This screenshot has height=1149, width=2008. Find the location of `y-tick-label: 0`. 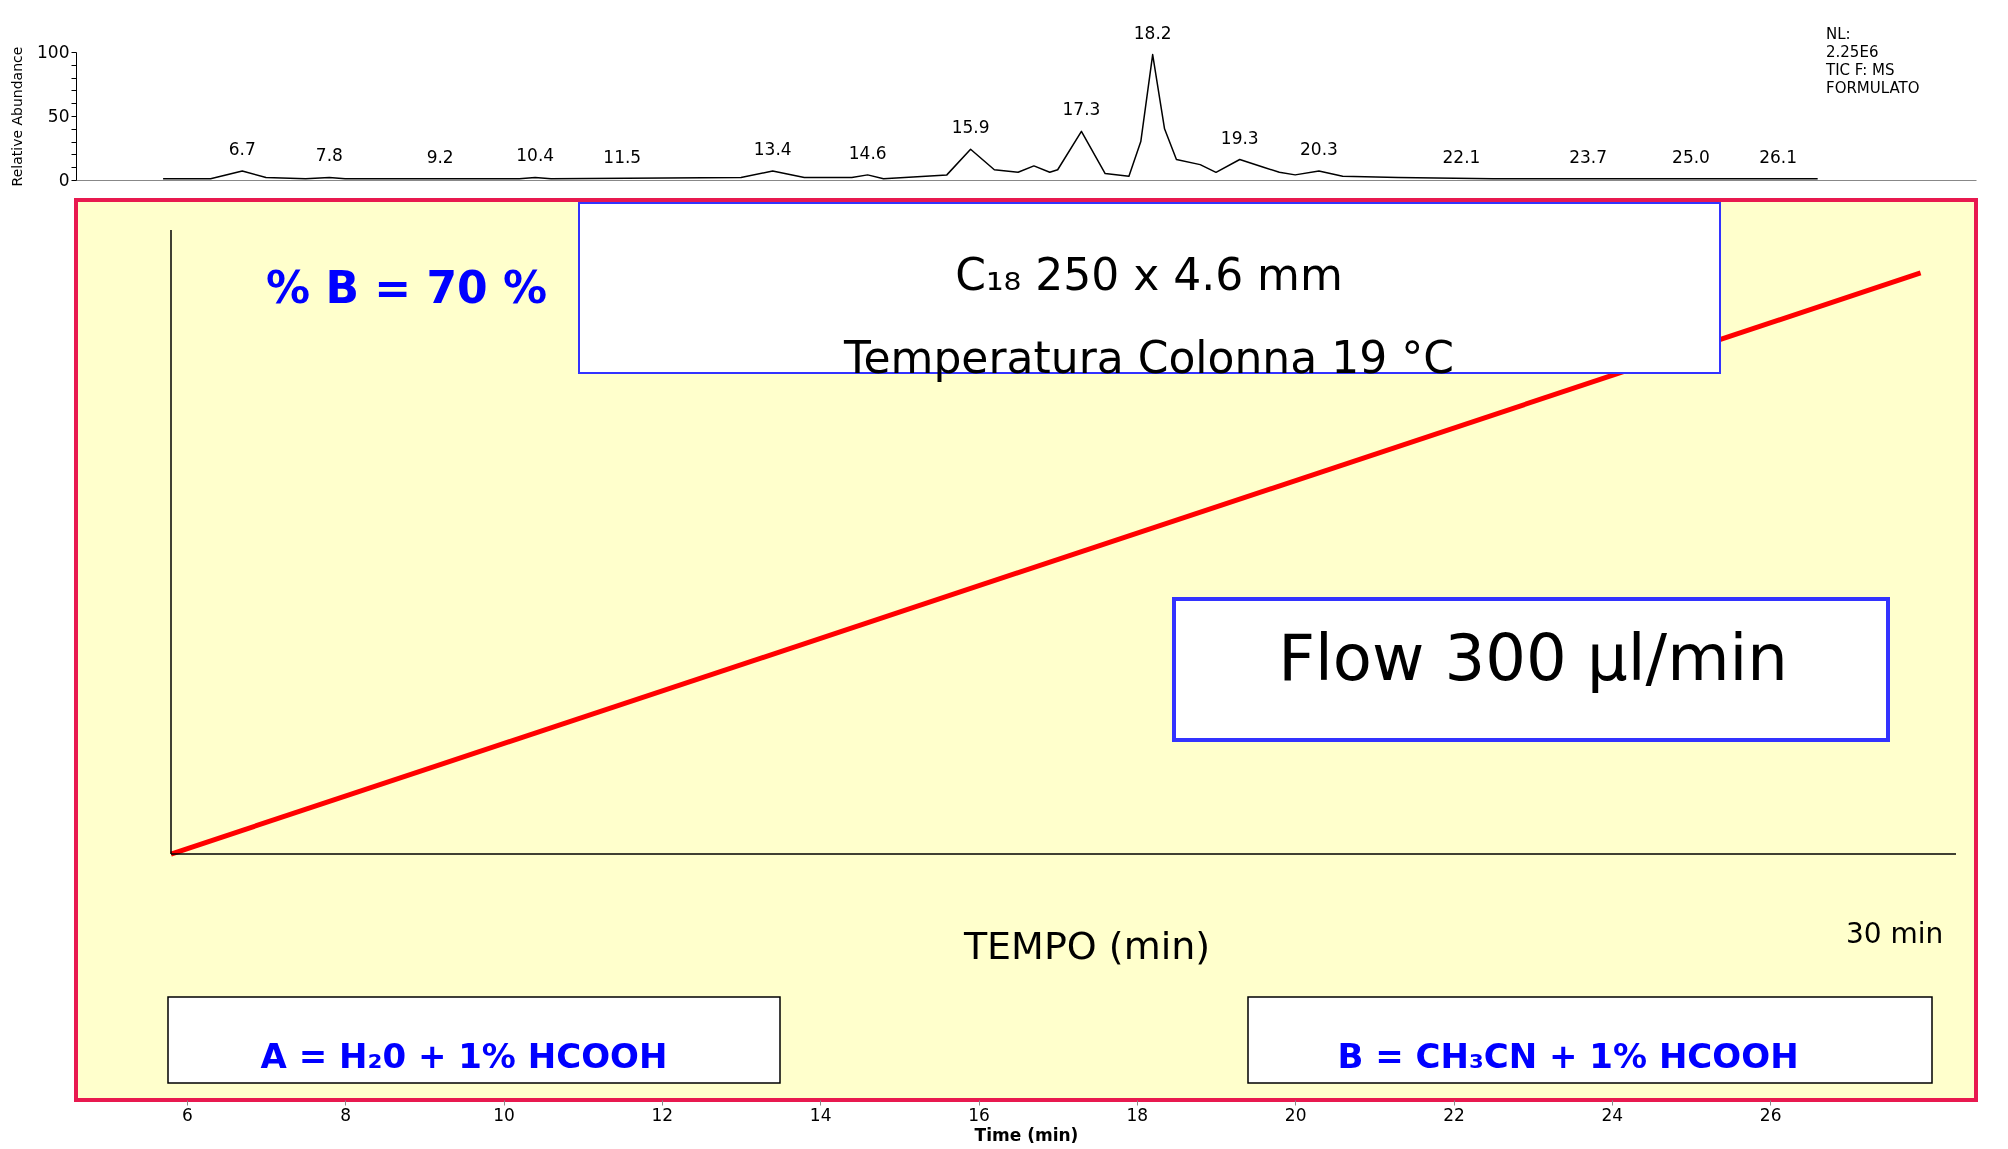

y-tick-label: 0 is located at coordinates (64, 179).